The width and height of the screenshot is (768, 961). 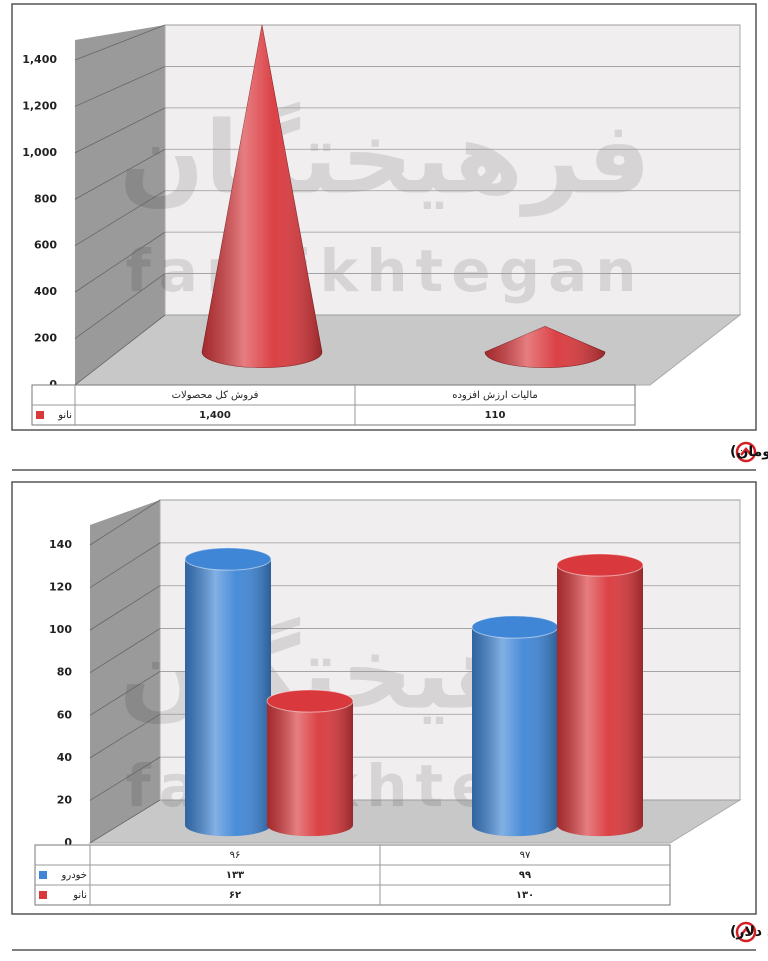 What do you see at coordinates (60, 629) in the screenshot?
I see `y-tick-label: 100` at bounding box center [60, 629].